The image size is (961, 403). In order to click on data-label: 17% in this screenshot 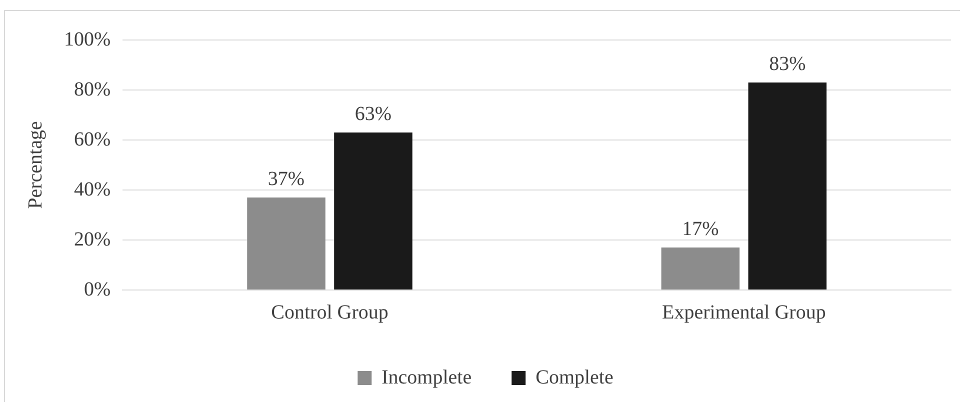, I will do `click(700, 229)`.